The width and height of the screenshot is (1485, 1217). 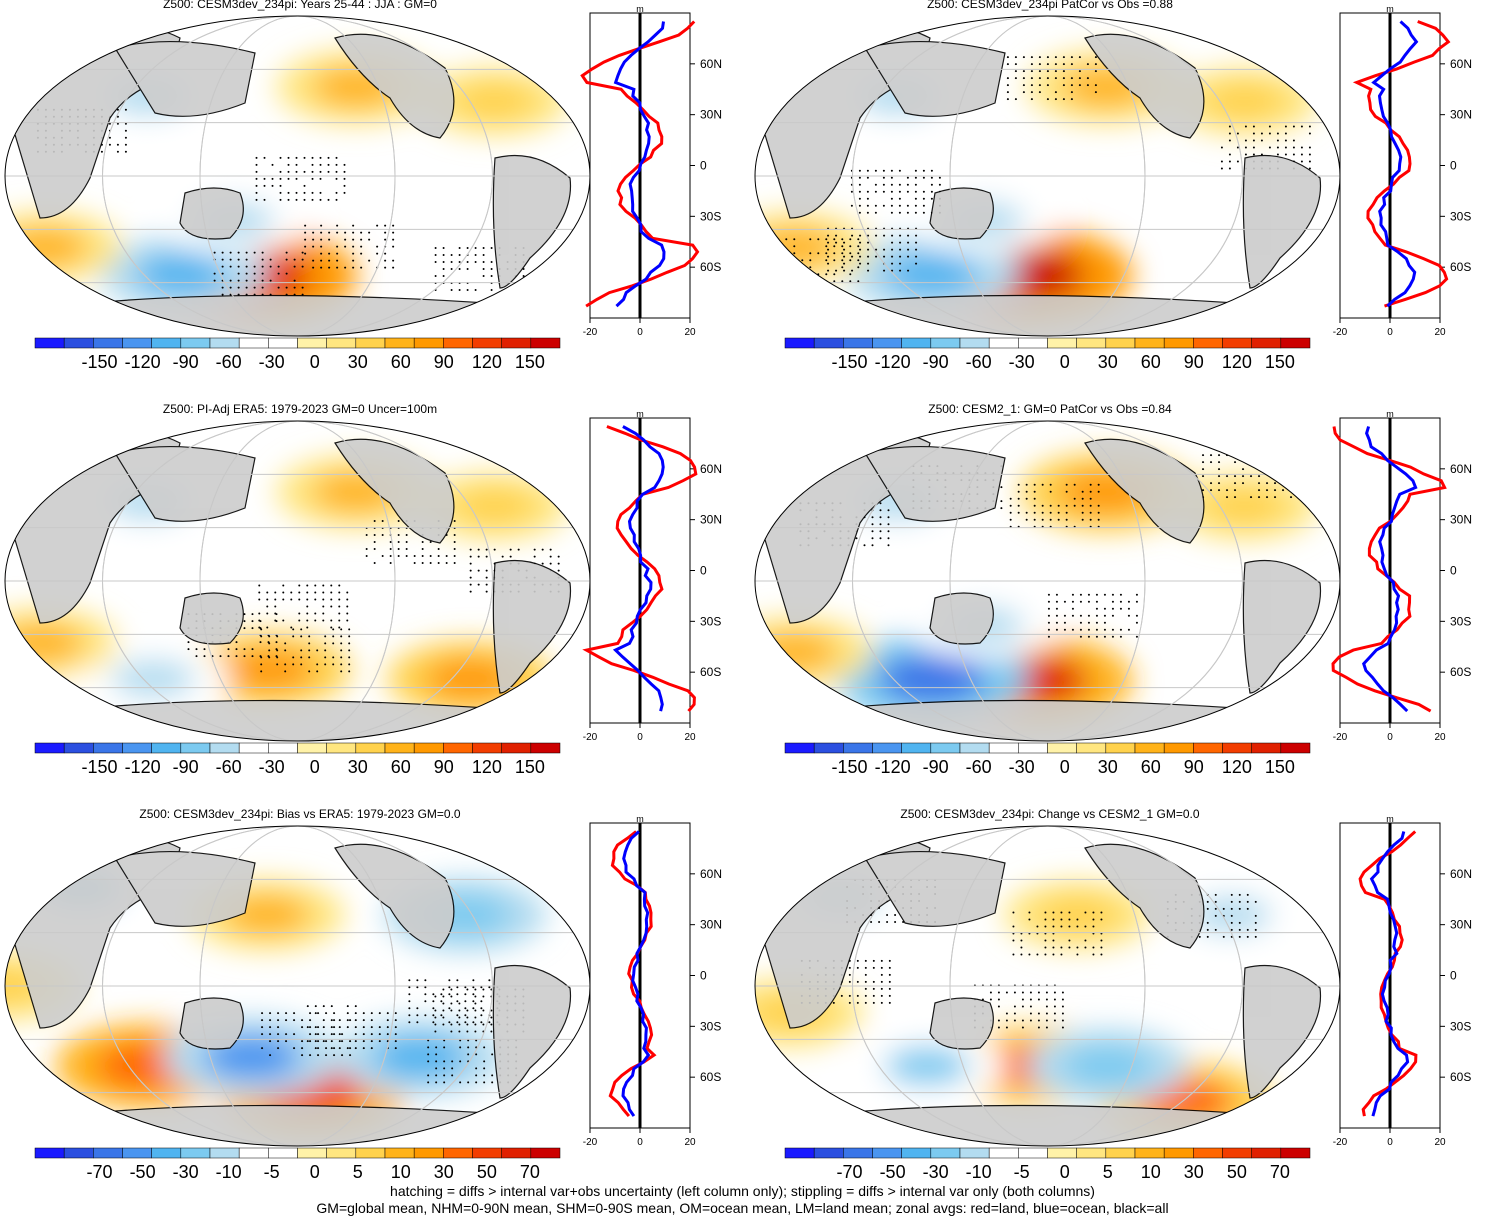 I want to click on graticule, so click(x=297, y=986).